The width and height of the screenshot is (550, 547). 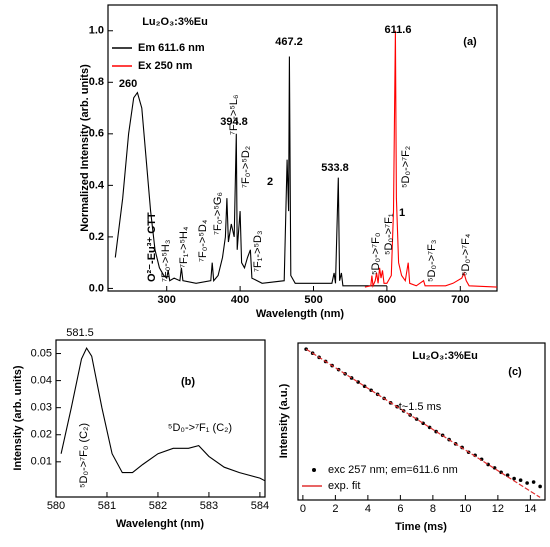 What do you see at coordinates (18, 417) in the screenshot?
I see `y-axis-label: Intensity (arb. units)` at bounding box center [18, 417].